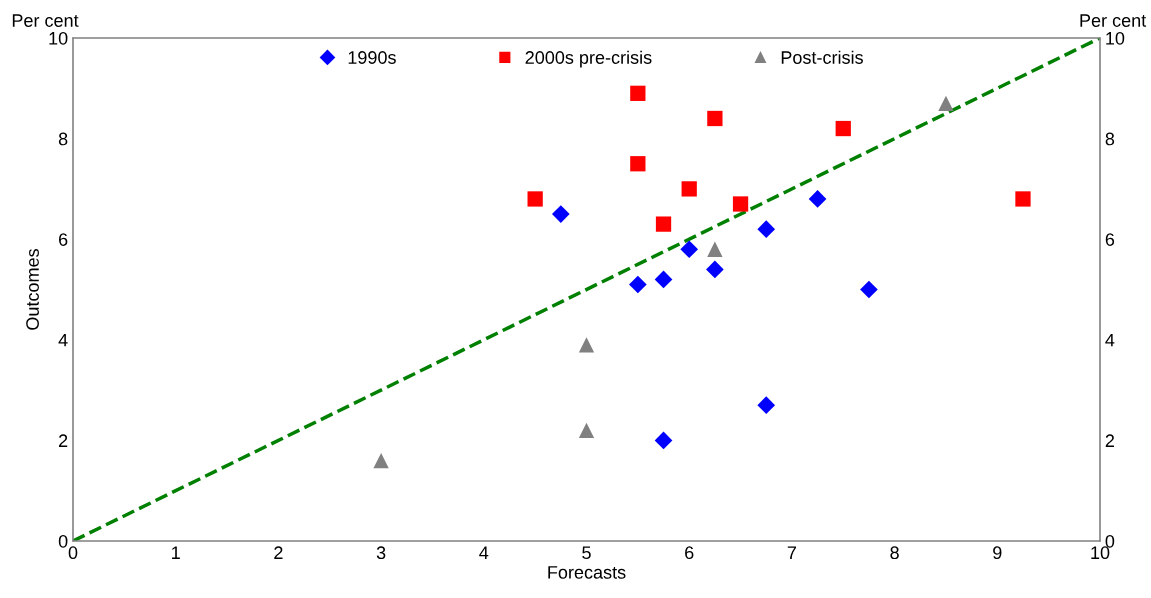 The height and width of the screenshot is (598, 1151). I want to click on y2-tick-label: 6, so click(1110, 239).